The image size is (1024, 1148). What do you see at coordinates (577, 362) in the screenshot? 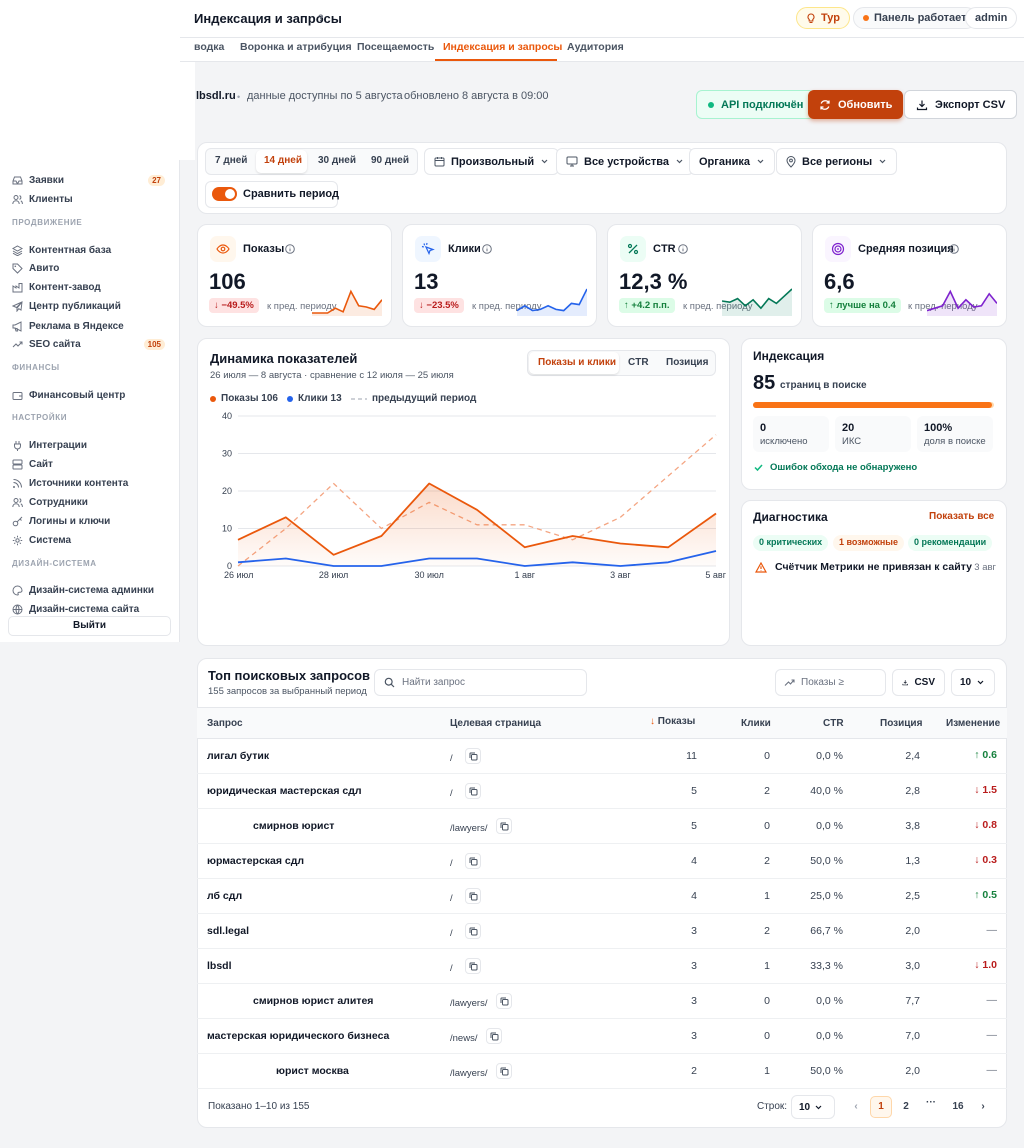
I see `chart-tab-shows-clicks: Показы и клики` at bounding box center [577, 362].